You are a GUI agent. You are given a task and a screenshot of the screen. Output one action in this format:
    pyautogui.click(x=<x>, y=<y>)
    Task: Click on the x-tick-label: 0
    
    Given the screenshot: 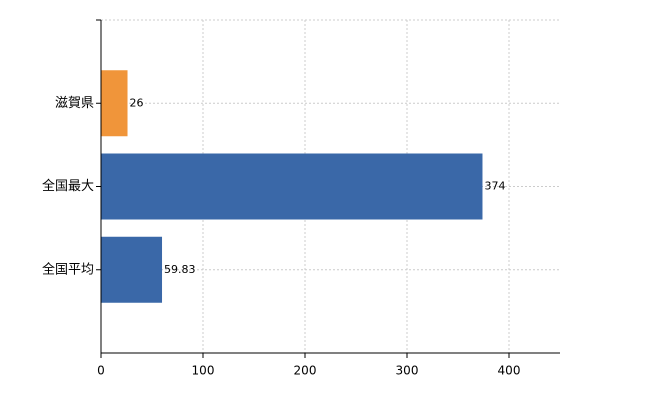 What is the action you would take?
    pyautogui.click(x=101, y=371)
    